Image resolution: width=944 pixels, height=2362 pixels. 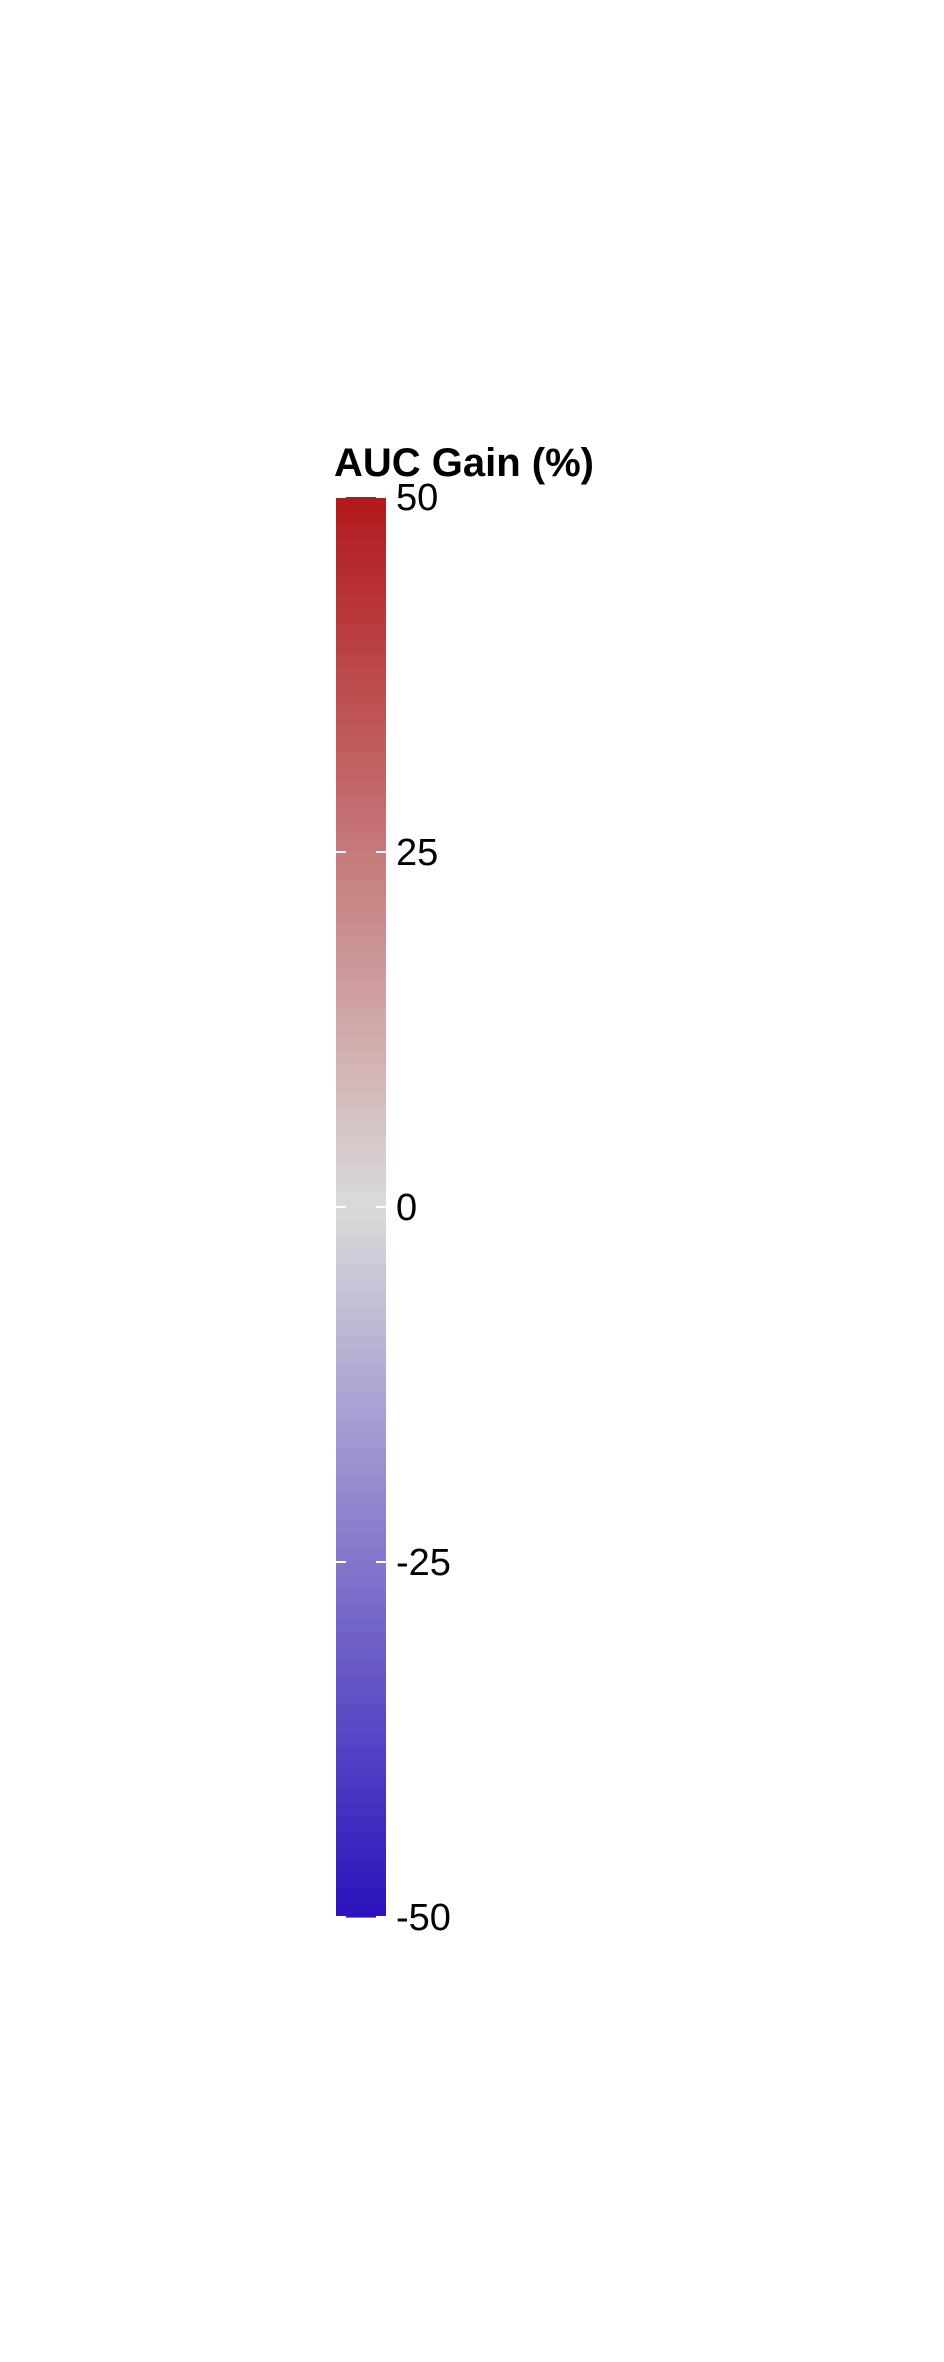 What do you see at coordinates (464, 463) in the screenshot?
I see `legend-title: AUC Gain (%)` at bounding box center [464, 463].